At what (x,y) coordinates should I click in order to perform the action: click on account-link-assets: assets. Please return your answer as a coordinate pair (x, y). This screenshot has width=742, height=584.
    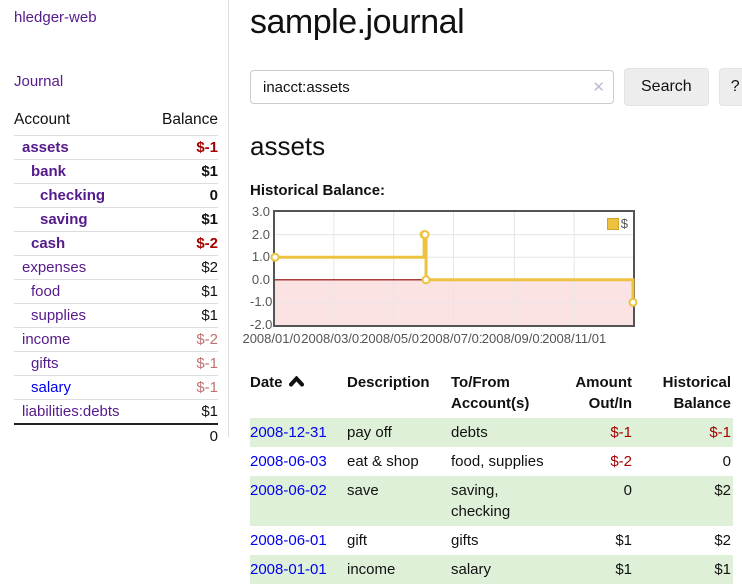
    Looking at the image, I should click on (45, 147).